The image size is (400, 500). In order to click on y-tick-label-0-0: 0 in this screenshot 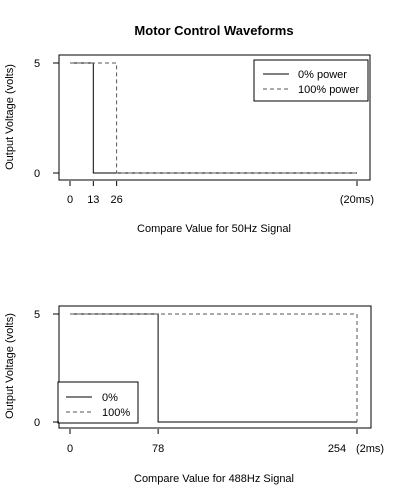, I will do `click(37, 174)`.